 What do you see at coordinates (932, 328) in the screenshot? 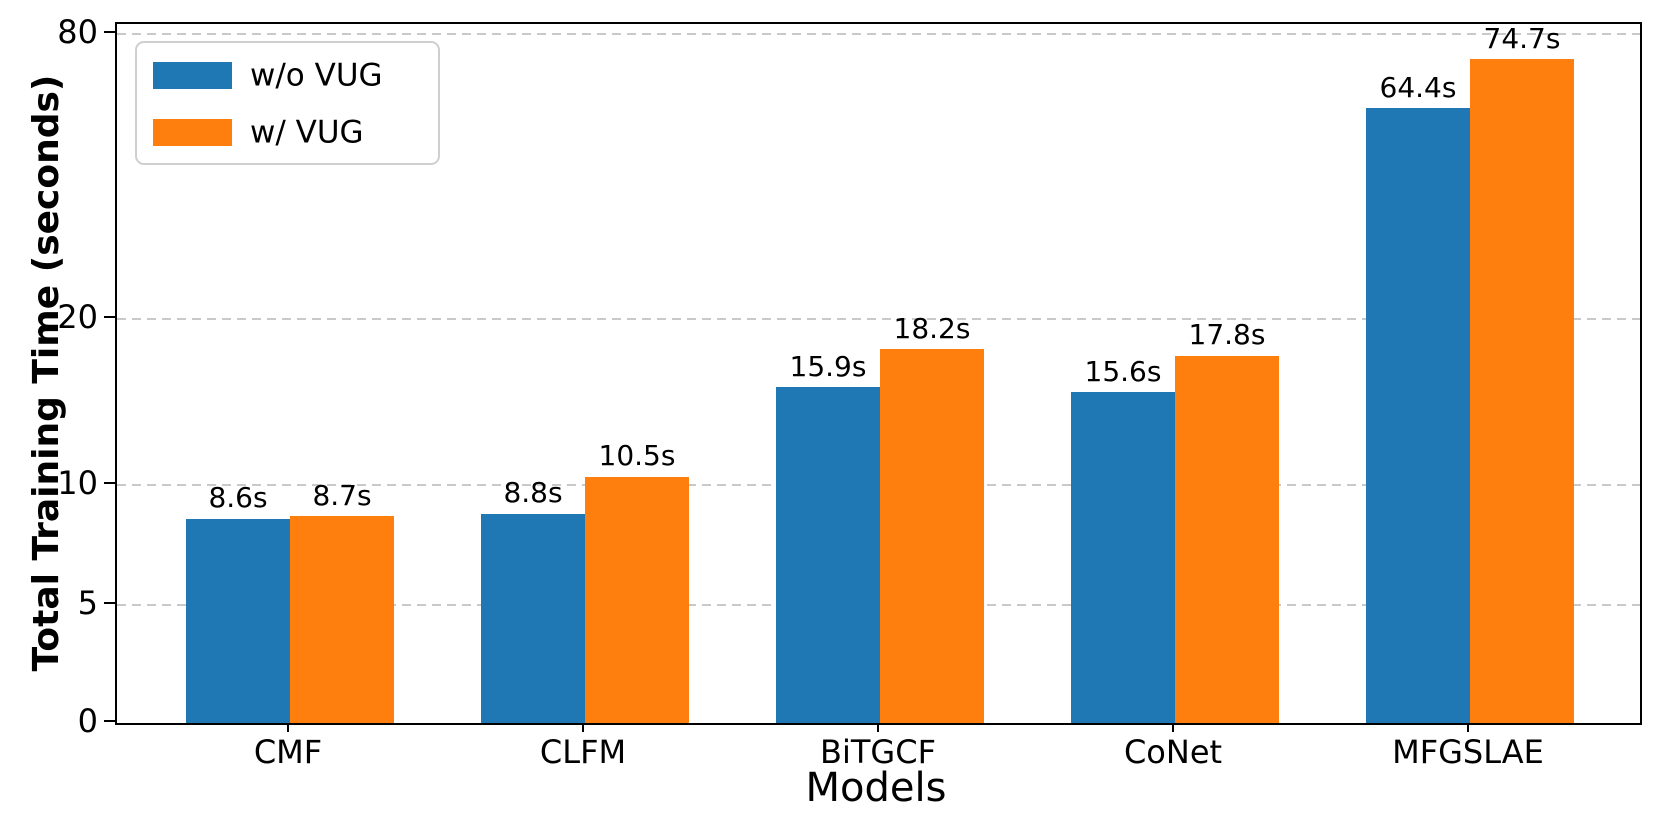
I see `bar-value-label-bitgcf-w-vug: 18.2s` at bounding box center [932, 328].